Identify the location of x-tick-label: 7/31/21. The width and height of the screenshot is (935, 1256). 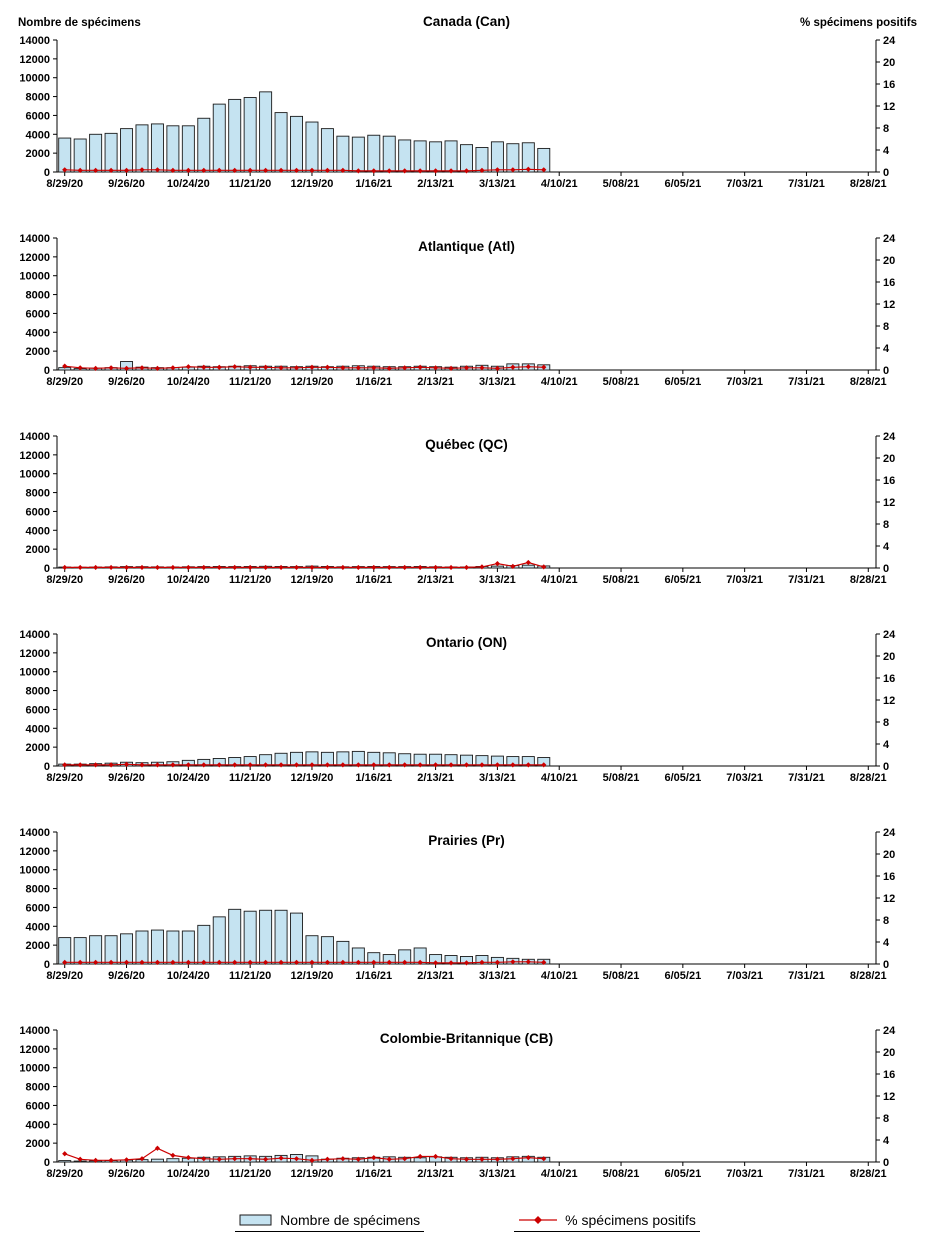
(806, 976).